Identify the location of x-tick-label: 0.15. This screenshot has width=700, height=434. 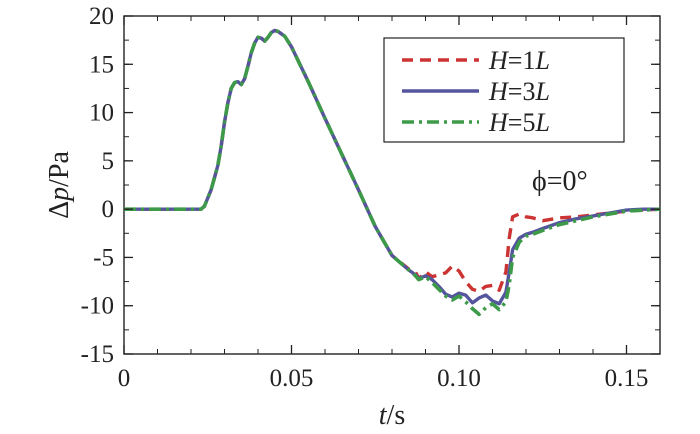
(627, 378).